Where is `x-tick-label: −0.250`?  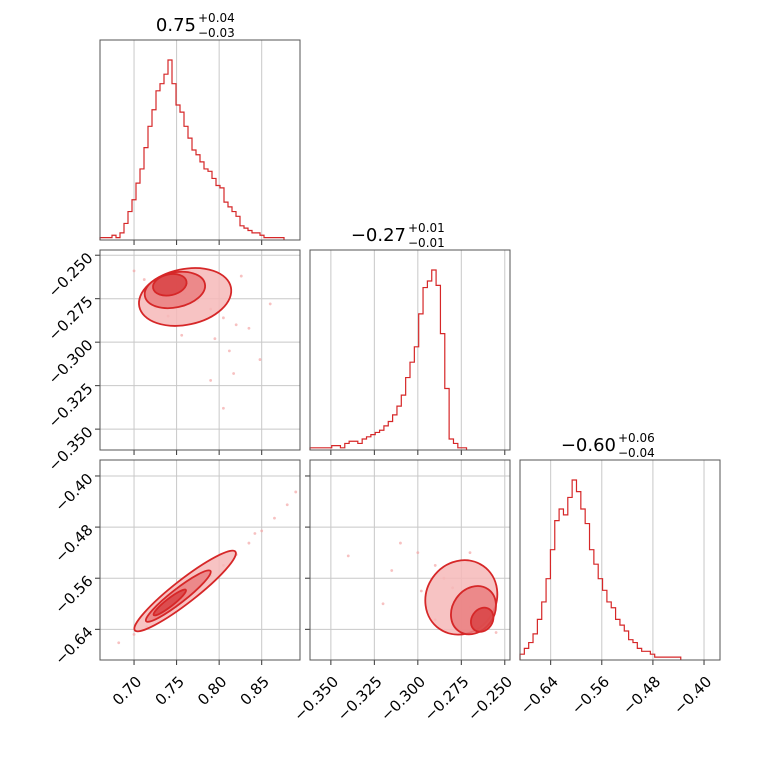
x-tick-label: −0.250 is located at coordinates (490, 699).